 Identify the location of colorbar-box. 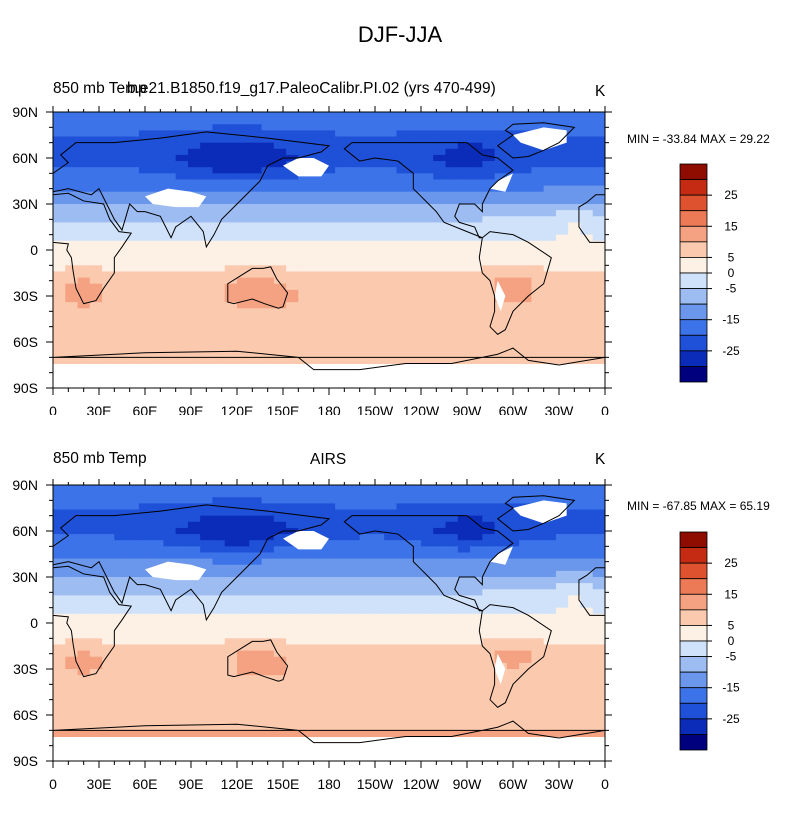
(693, 265).